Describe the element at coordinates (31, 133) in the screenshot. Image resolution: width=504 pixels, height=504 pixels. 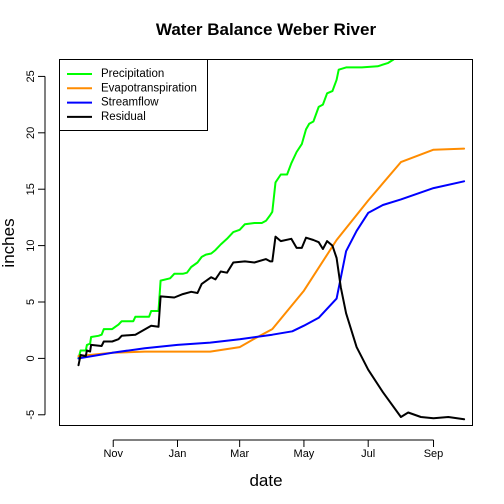
I see `y-tick-label: 20` at that location.